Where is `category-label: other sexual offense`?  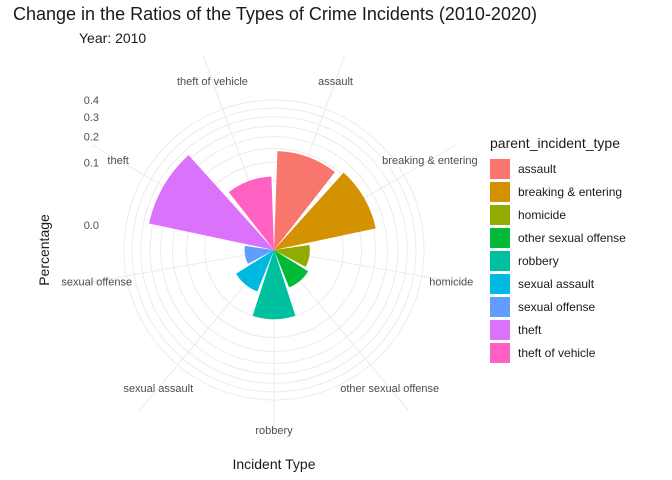
category-label: other sexual offense is located at coordinates (389, 389).